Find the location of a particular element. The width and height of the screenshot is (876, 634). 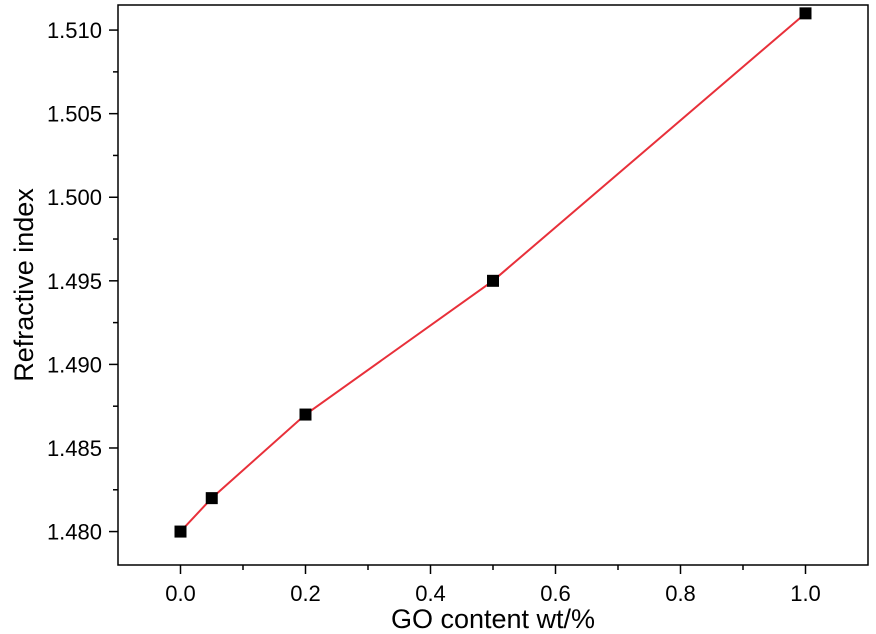

y-tick-label: 1.500 is located at coordinates (74, 197).